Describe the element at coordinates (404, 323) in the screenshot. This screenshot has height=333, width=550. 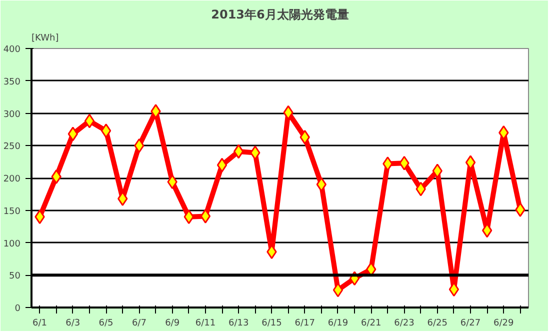
I see `x-tick-label: 6/23` at that location.